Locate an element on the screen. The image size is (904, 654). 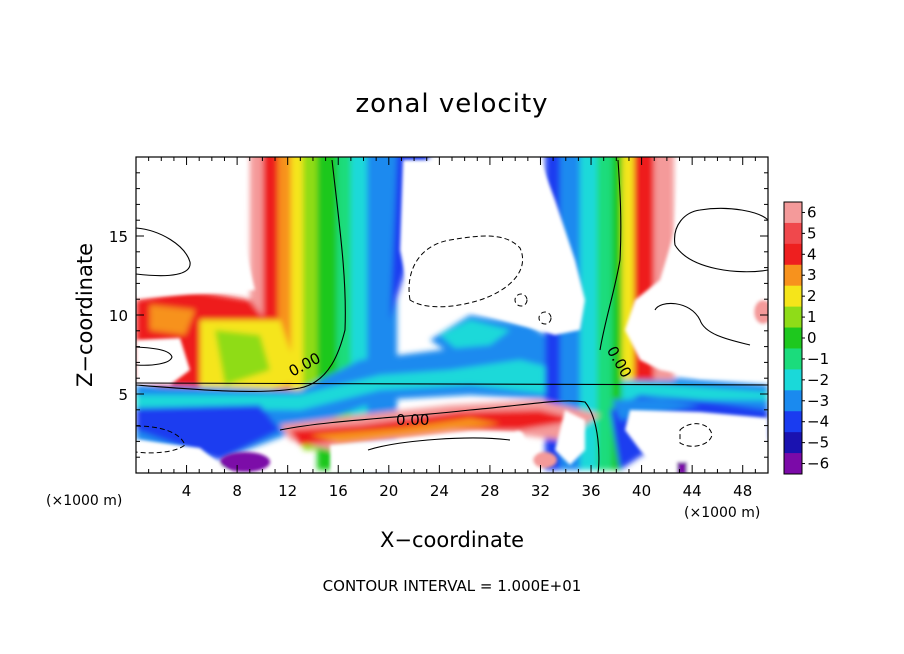
x-unit-label-left: (×1000 m) is located at coordinates (84, 501).